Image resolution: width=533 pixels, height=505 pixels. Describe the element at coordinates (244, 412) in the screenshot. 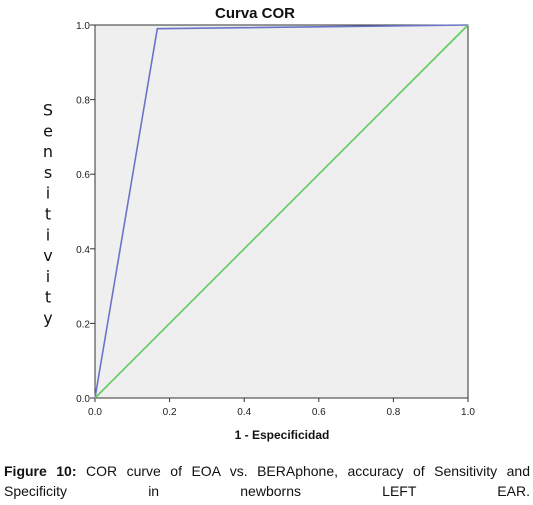

I see `x-tick-label: 0.4` at that location.